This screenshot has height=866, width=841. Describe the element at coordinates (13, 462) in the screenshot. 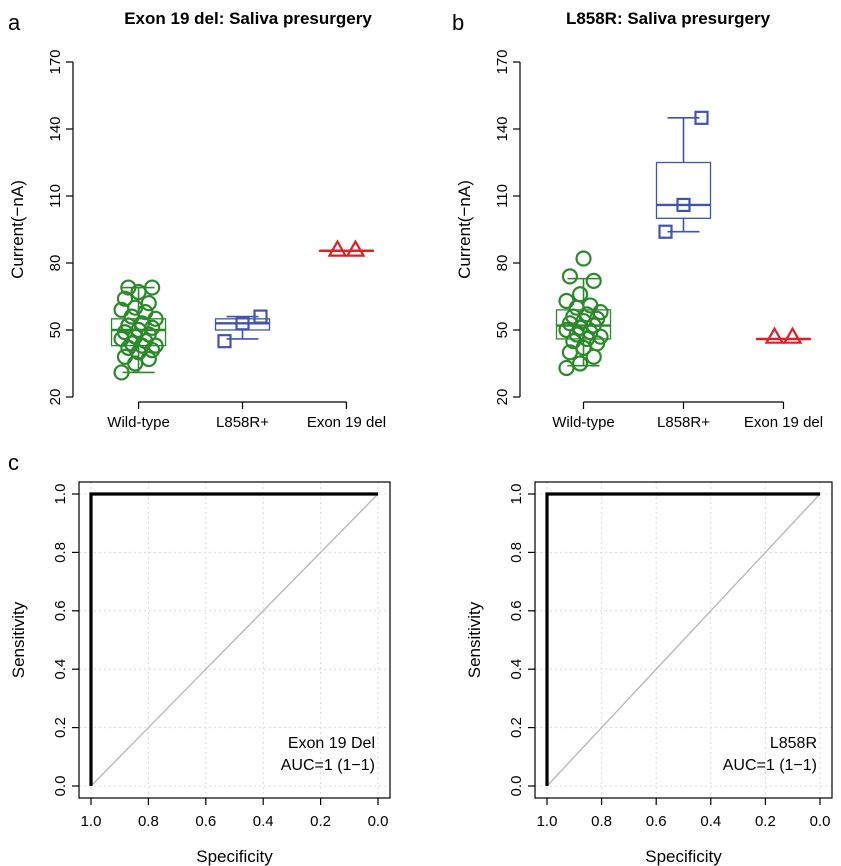

I see `panel-letter-c: c` at that location.